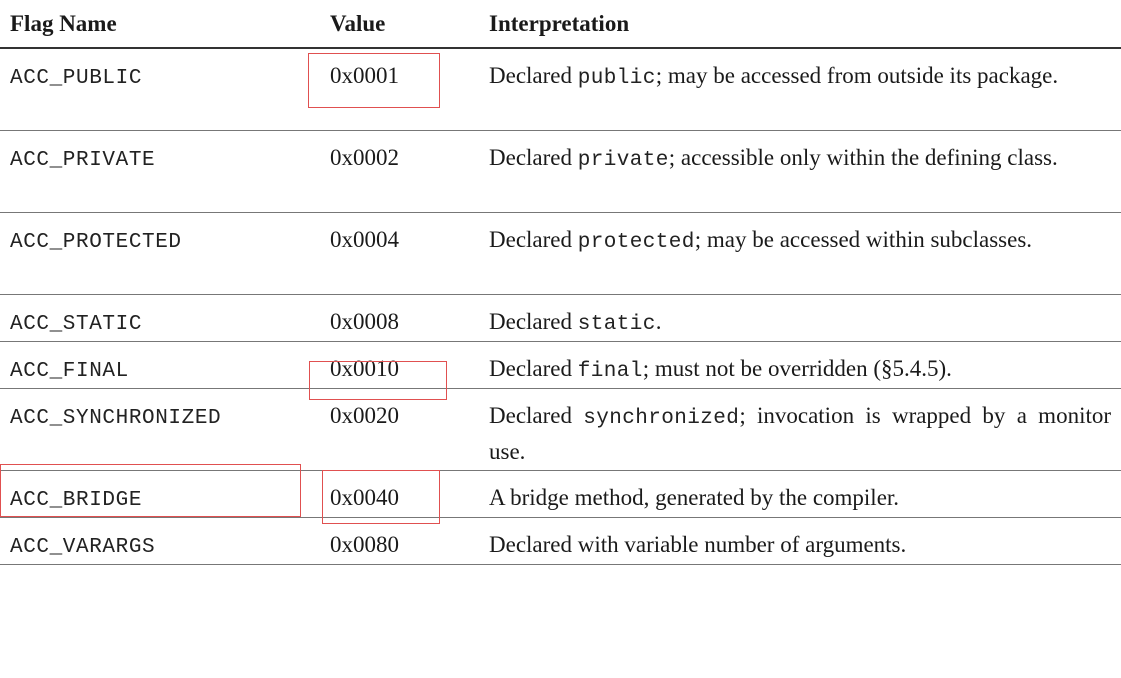 The width and height of the screenshot is (1121, 678). Describe the element at coordinates (623, 160) in the screenshot. I see `code-keyword: private` at that location.